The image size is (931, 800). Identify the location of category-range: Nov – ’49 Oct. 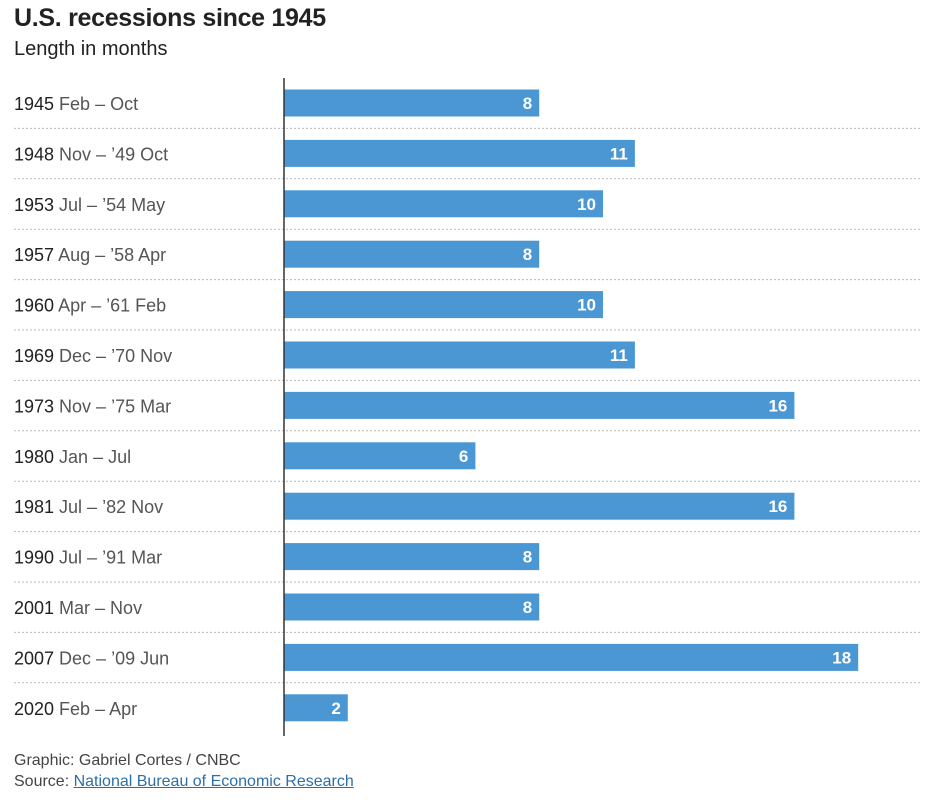
(113, 154).